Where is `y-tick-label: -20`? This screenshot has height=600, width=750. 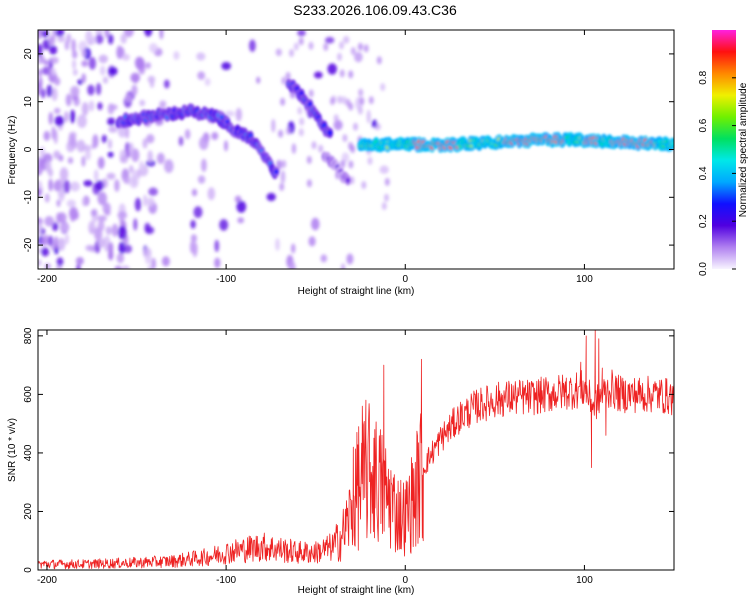 y-tick-label: -20 is located at coordinates (28, 244).